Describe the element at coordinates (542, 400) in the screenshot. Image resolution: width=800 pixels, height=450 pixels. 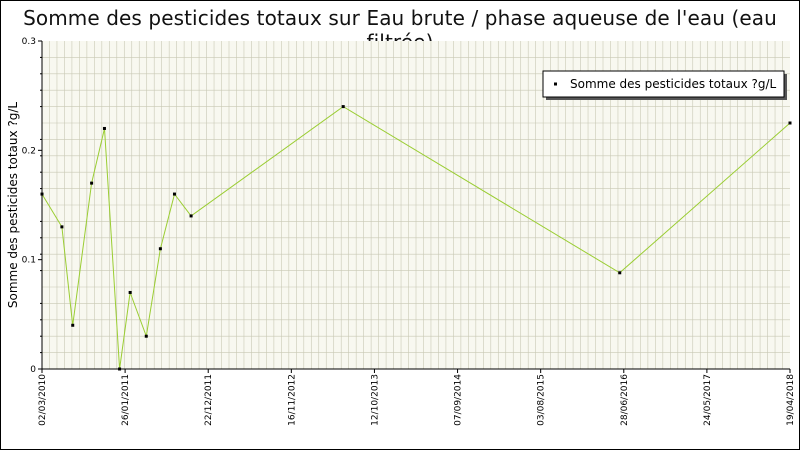
I see `x-tick-label: 03/08/2015` at that location.